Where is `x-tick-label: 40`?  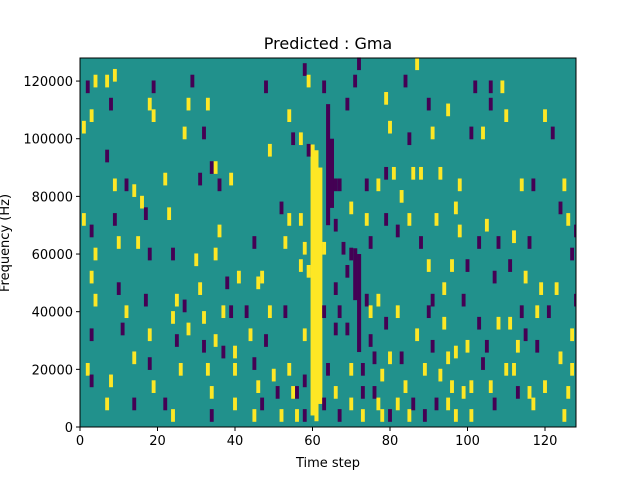
x-tick-label: 40 is located at coordinates (235, 441).